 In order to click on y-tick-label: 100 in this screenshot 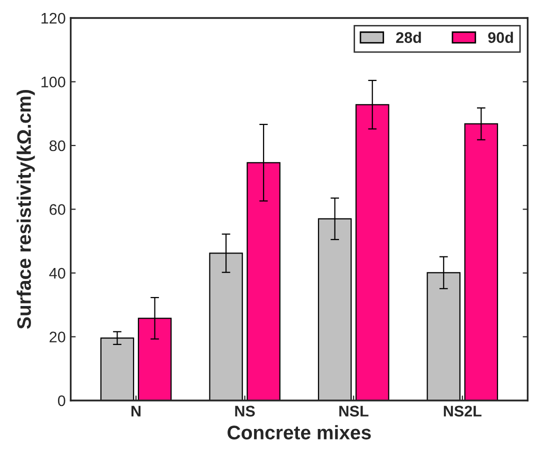, I will do `click(54, 82)`.